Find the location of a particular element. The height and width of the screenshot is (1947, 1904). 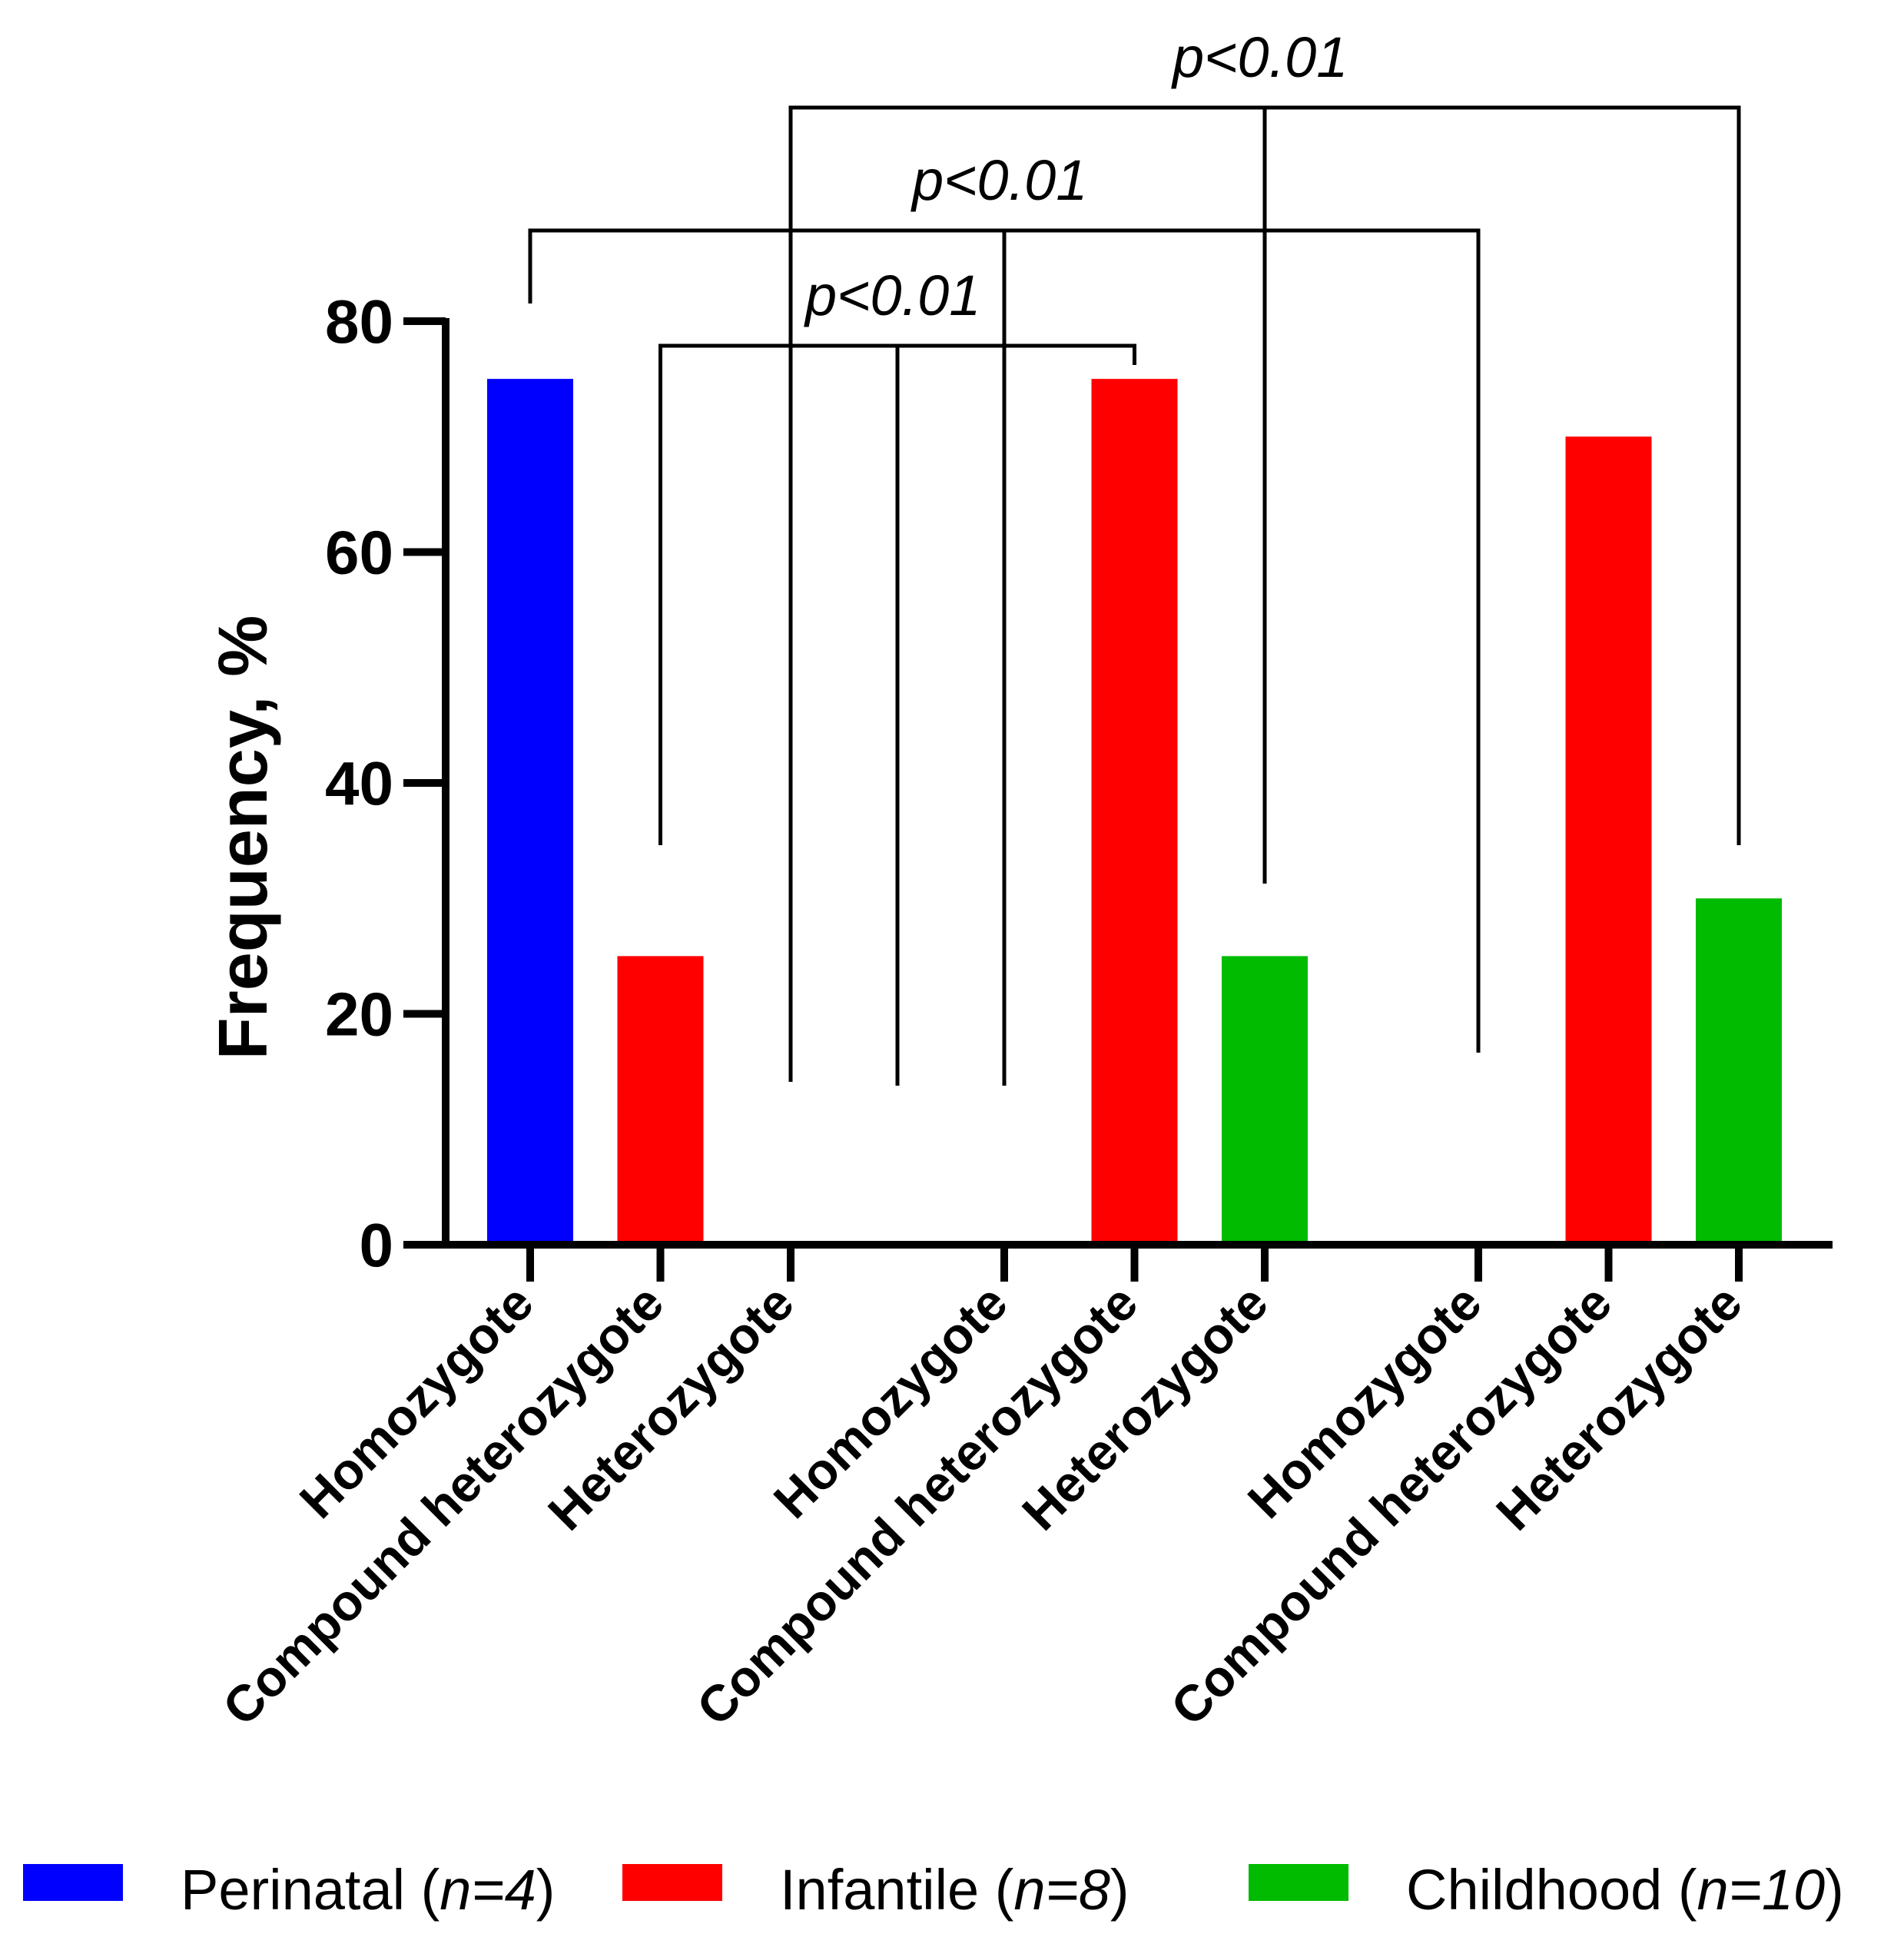

bar-childhood-compound-heterozygote is located at coordinates (1609, 840).